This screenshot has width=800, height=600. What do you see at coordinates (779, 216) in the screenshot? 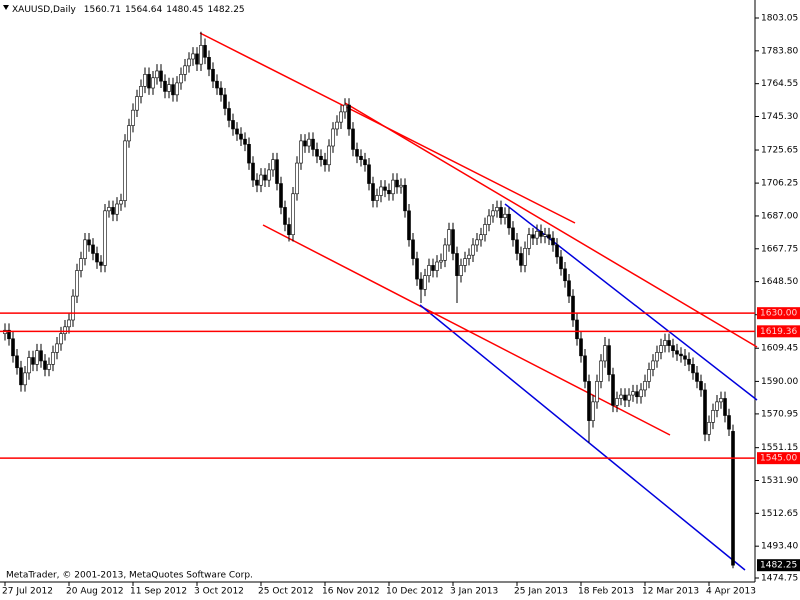
I see `y-tick-label: 1687.00` at bounding box center [779, 216].